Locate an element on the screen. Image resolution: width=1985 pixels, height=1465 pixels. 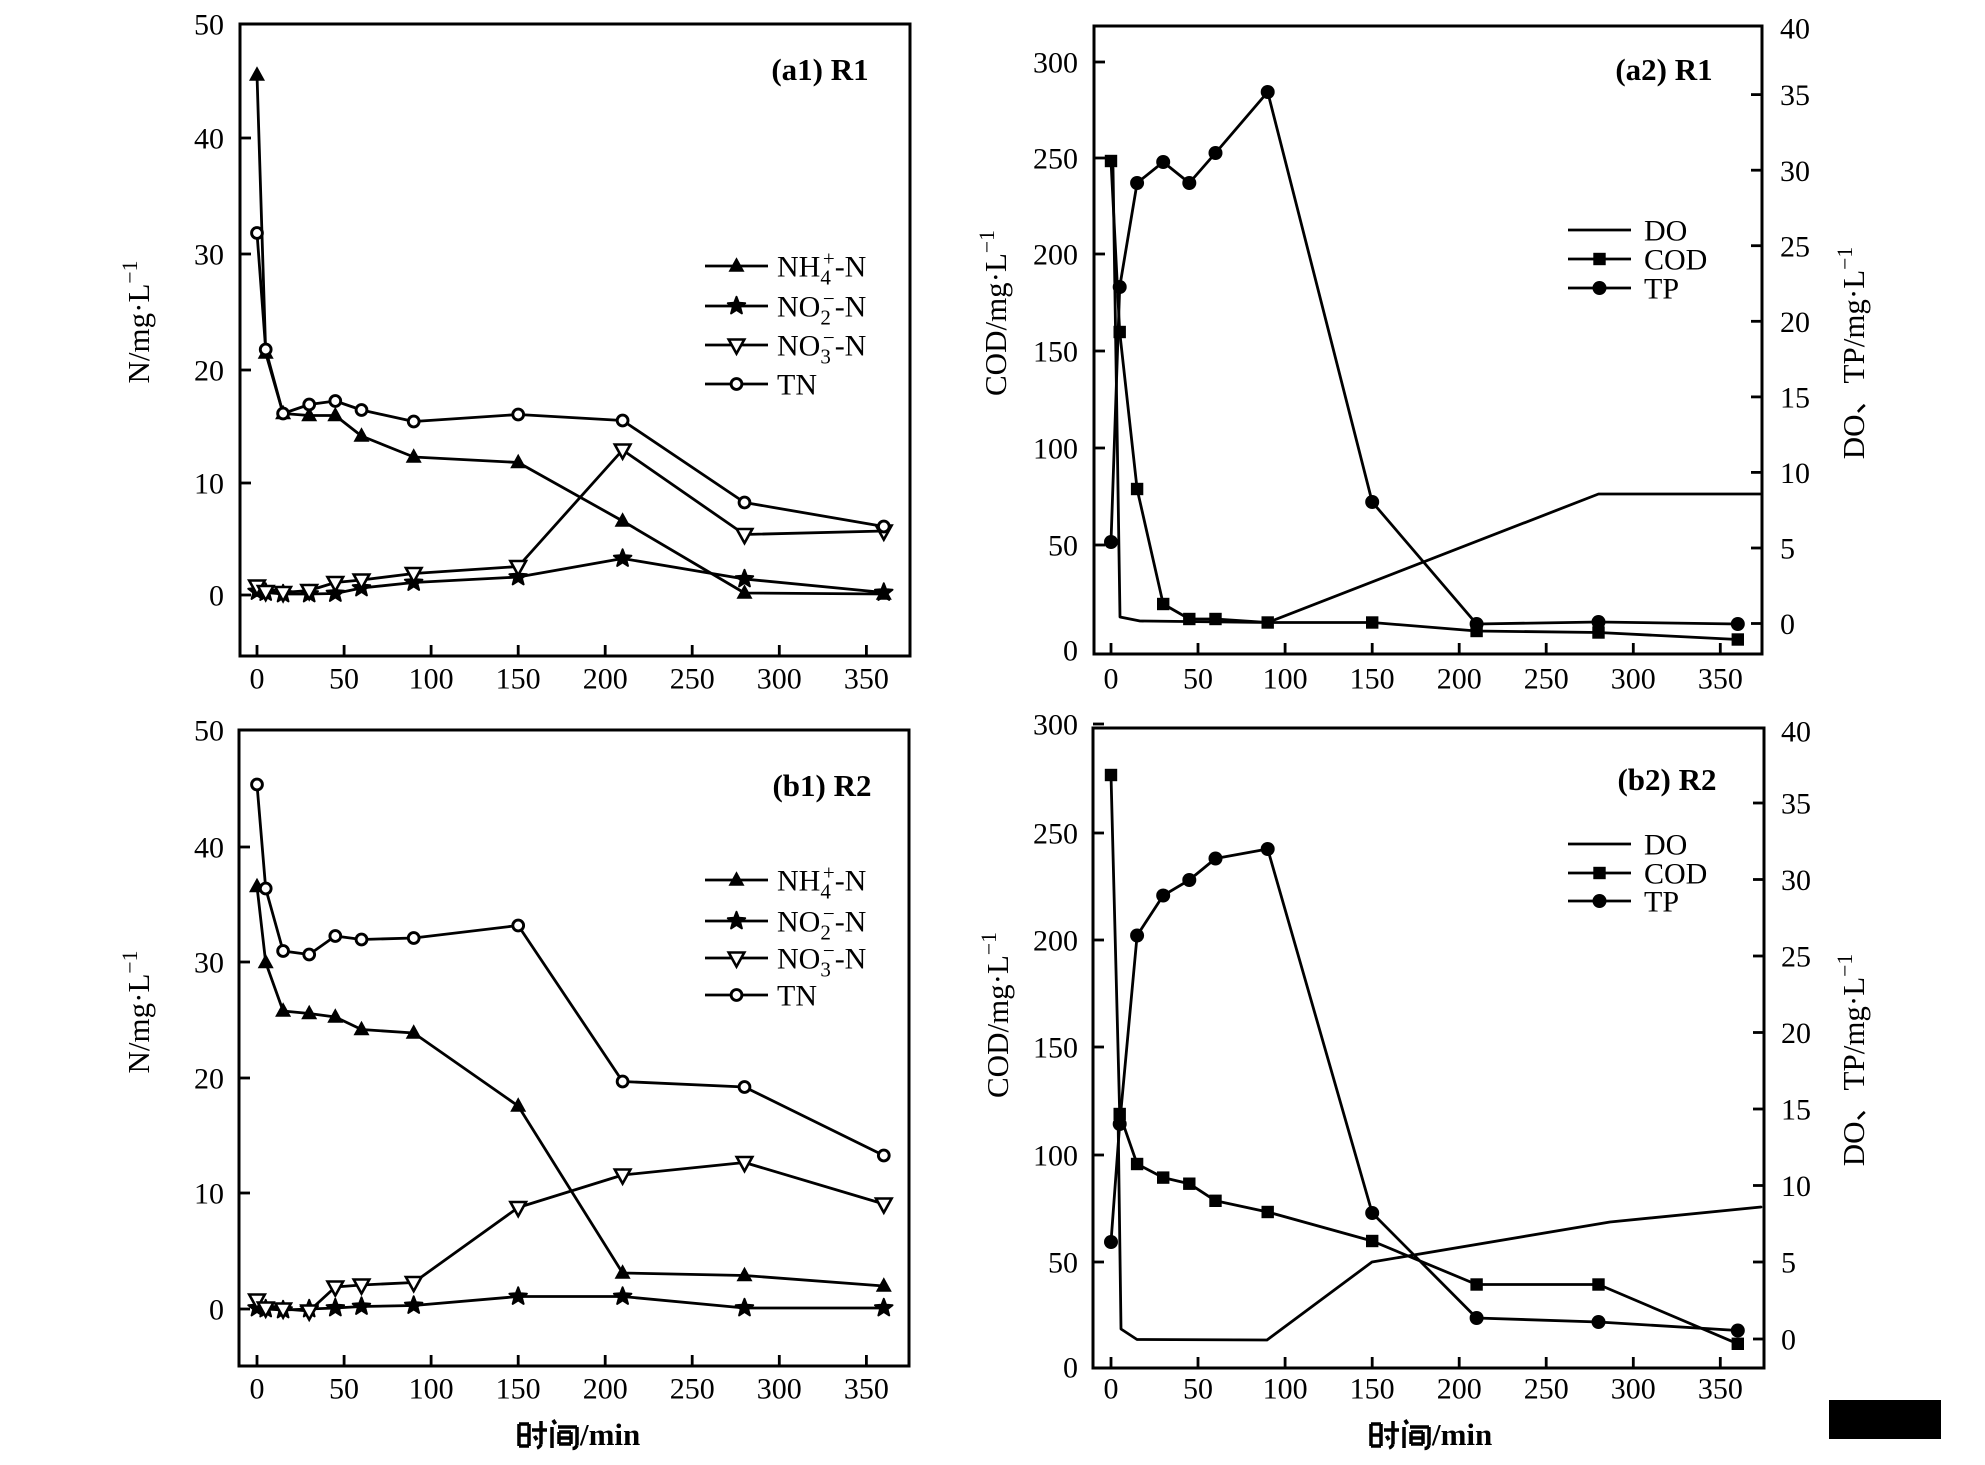
svg-text: (b2) R2 is located at coordinates (1666, 779).